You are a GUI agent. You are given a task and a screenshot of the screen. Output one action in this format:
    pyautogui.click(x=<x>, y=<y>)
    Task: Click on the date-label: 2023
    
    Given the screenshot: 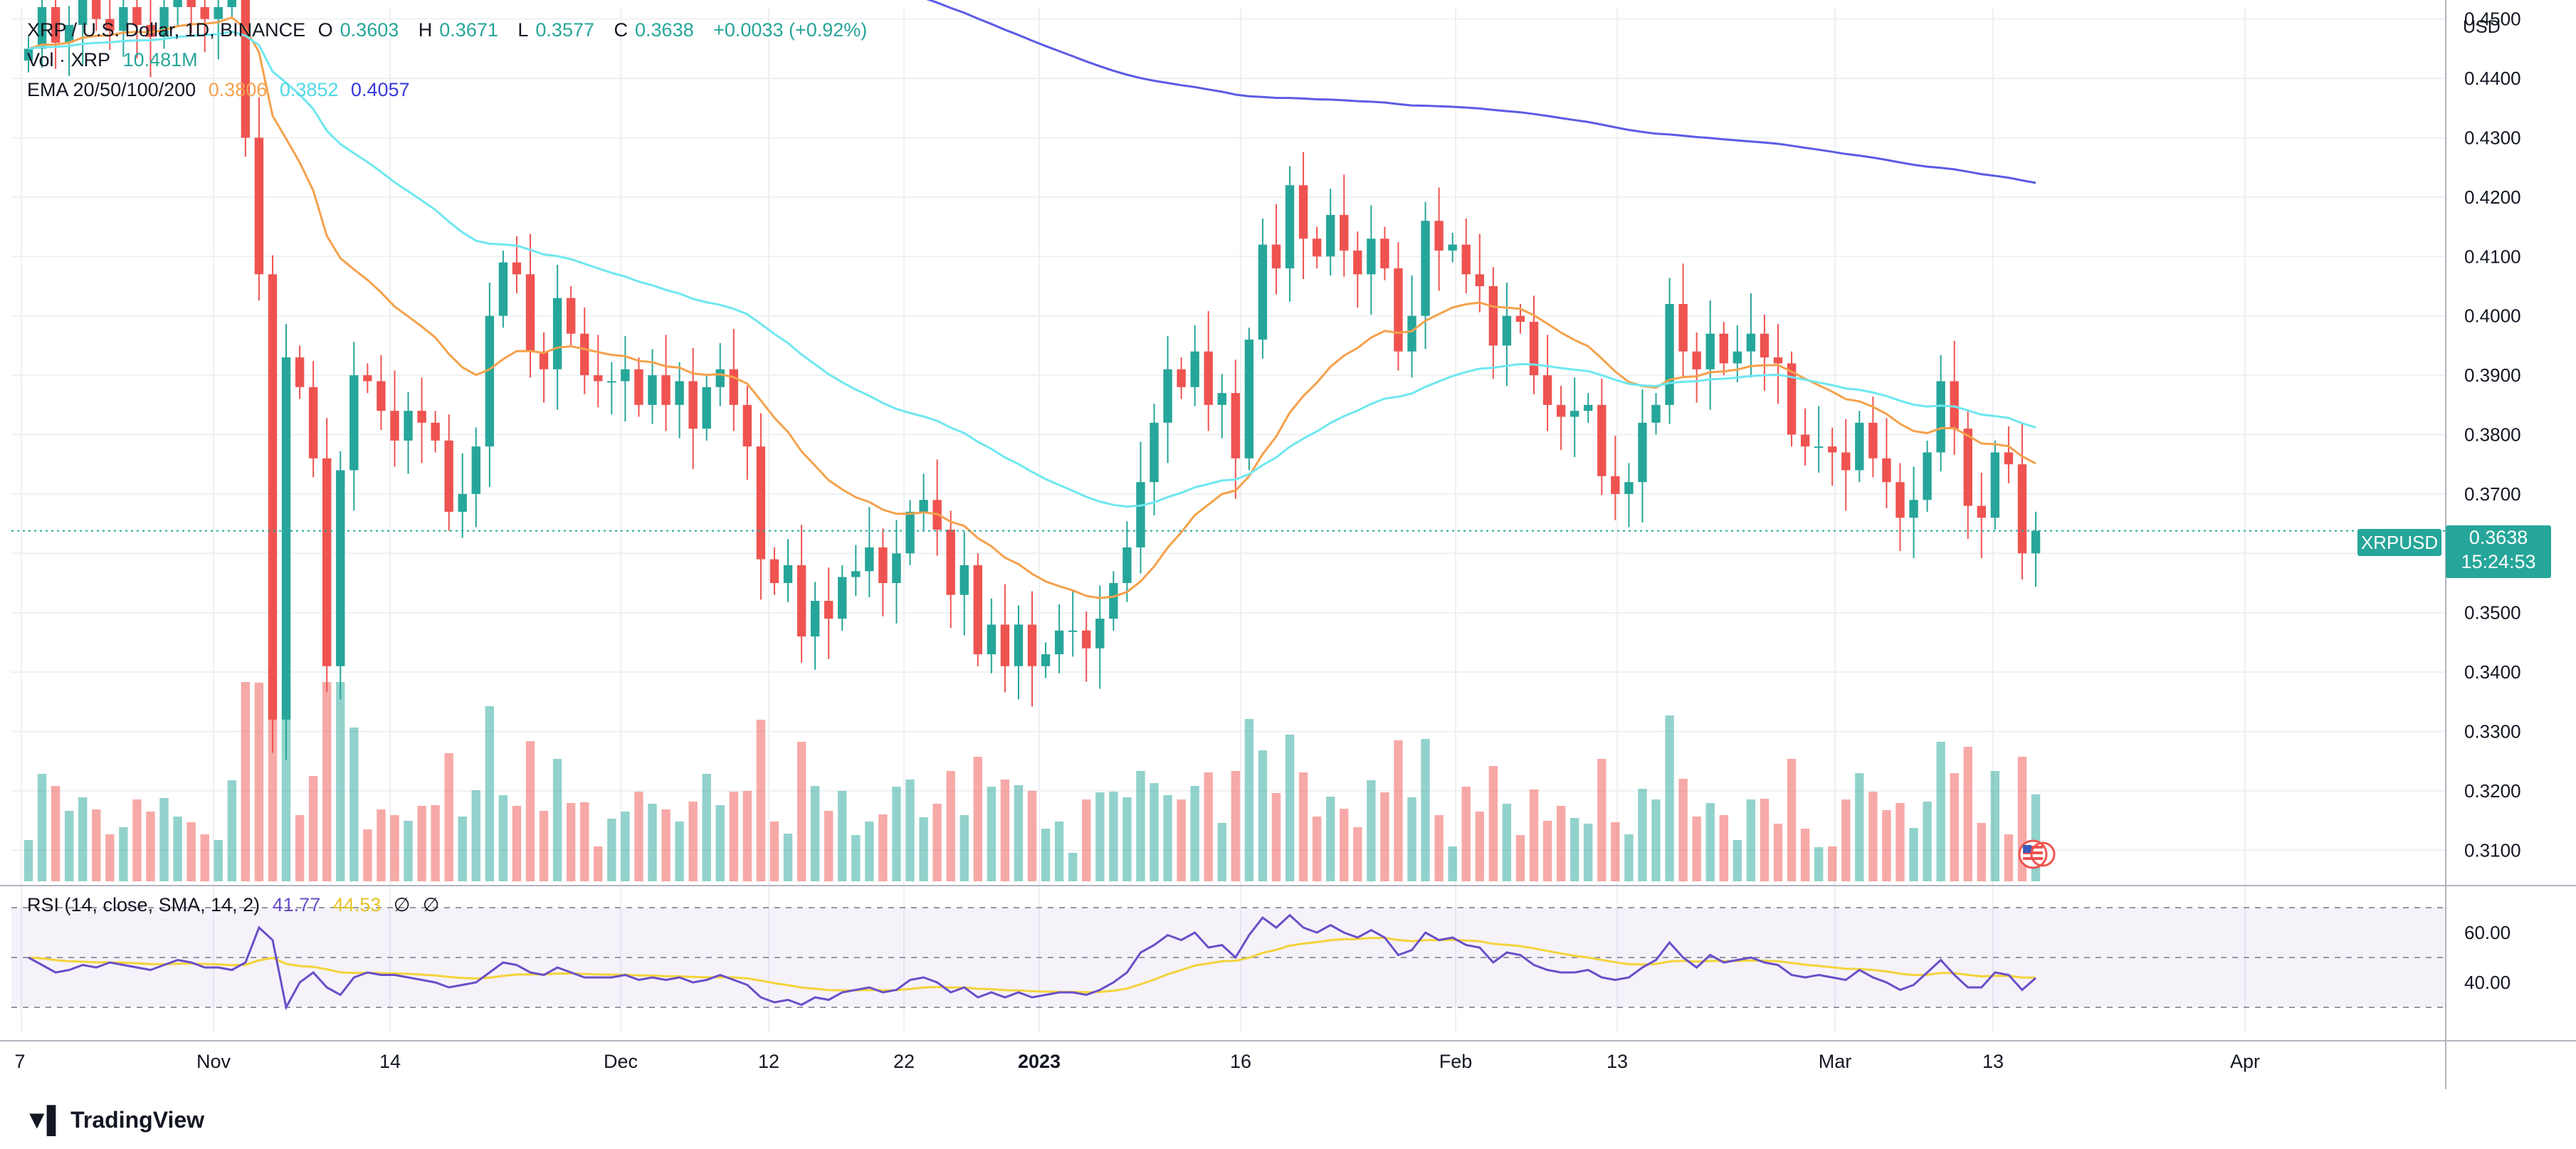 What is the action you would take?
    pyautogui.click(x=1039, y=1061)
    